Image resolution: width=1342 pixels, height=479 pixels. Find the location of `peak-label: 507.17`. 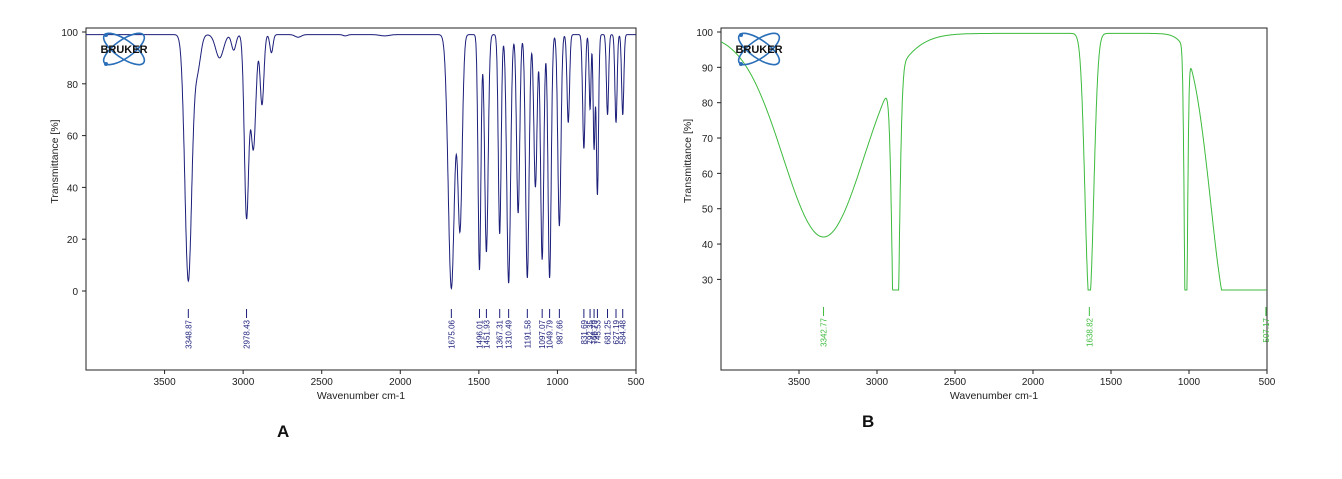

peak-label: 507.17 is located at coordinates (1266, 329).